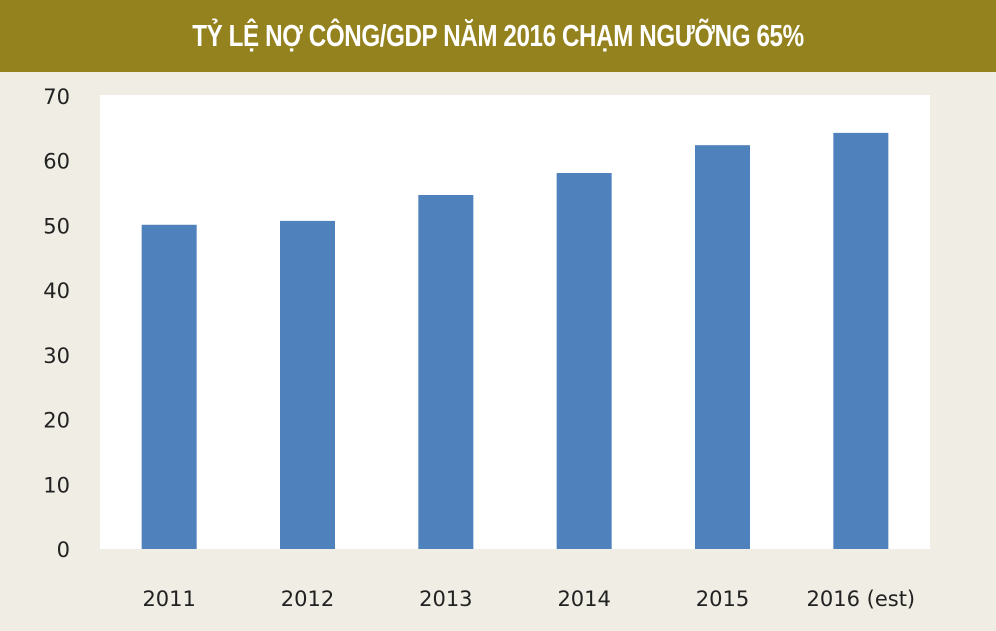 The height and width of the screenshot is (631, 996). I want to click on x-tick-label: 2014, so click(583, 599).